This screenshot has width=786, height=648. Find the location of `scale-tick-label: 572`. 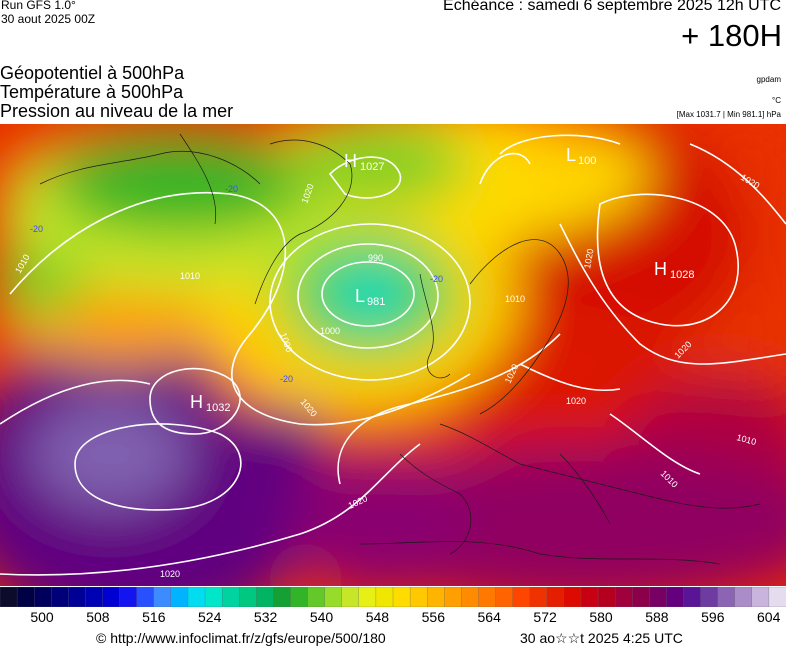

scale-tick-label: 572 is located at coordinates (545, 617).